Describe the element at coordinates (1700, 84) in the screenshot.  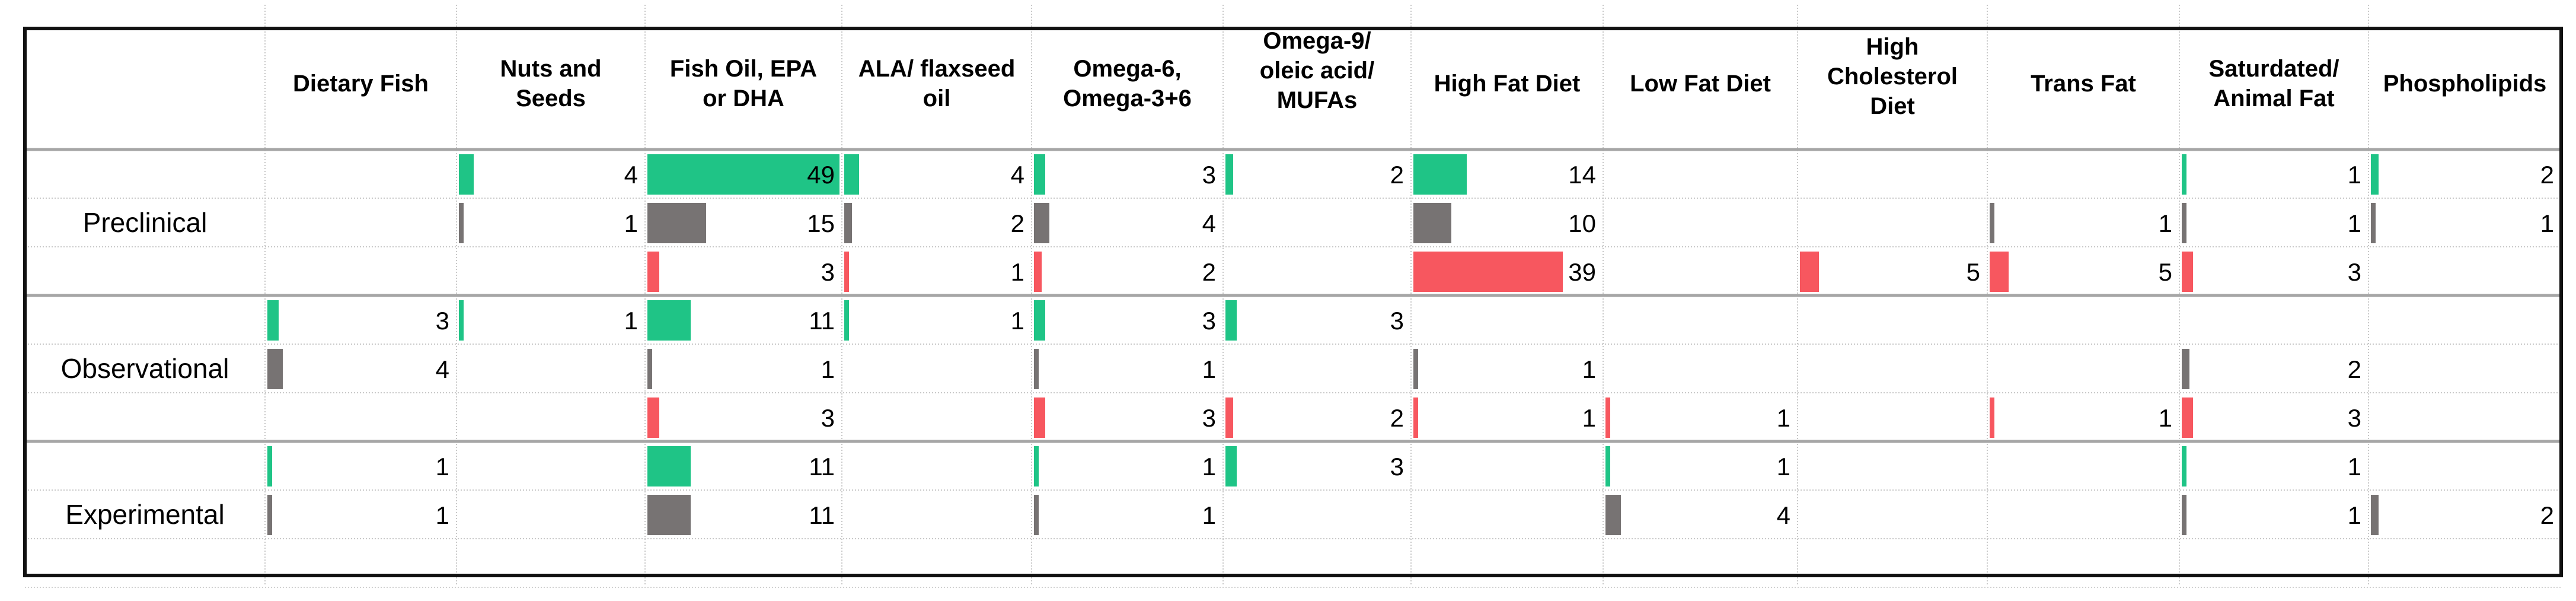
I see `column-header: Low Fat Diet` at that location.